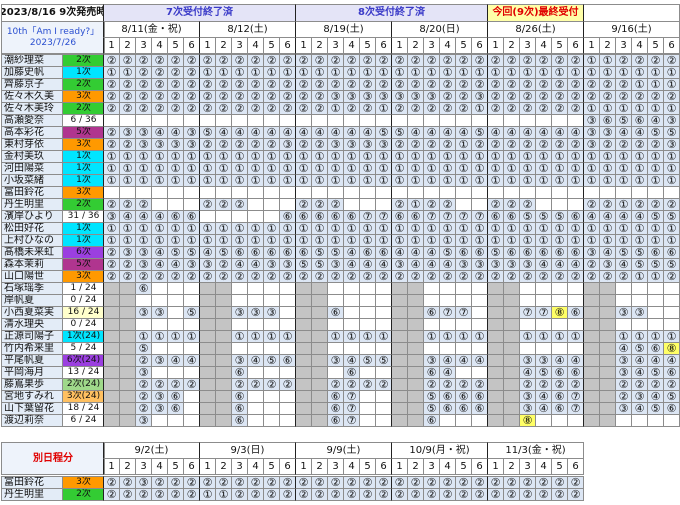  I want to click on event-name: 10th「Am I ready?」, so click(53, 31).